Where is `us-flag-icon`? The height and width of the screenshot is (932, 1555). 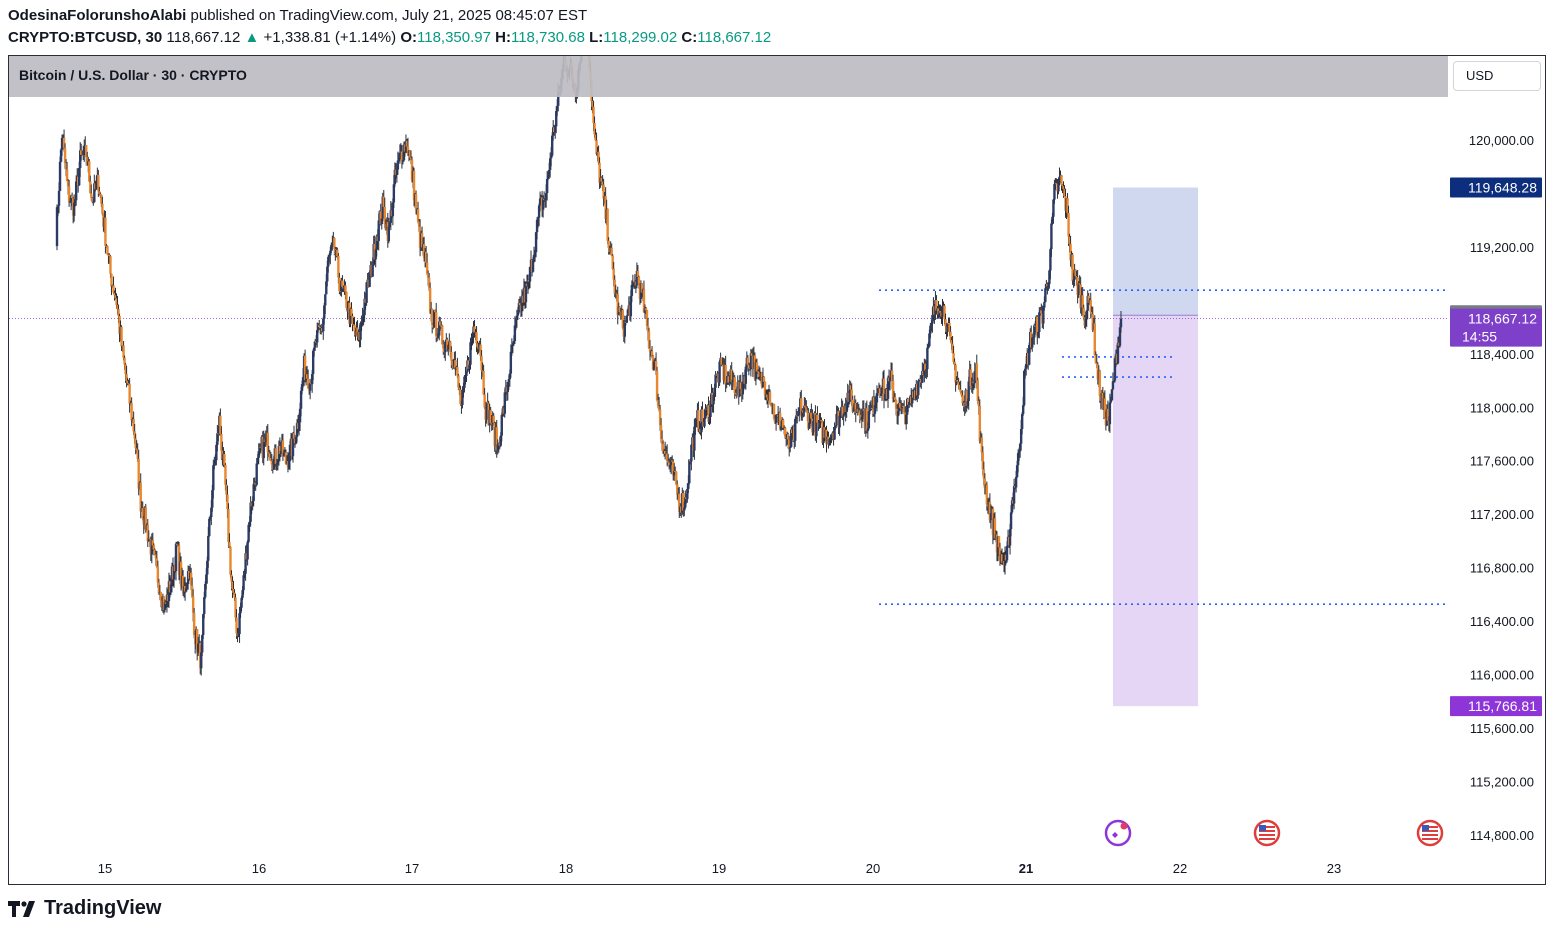 us-flag-icon is located at coordinates (1430, 833).